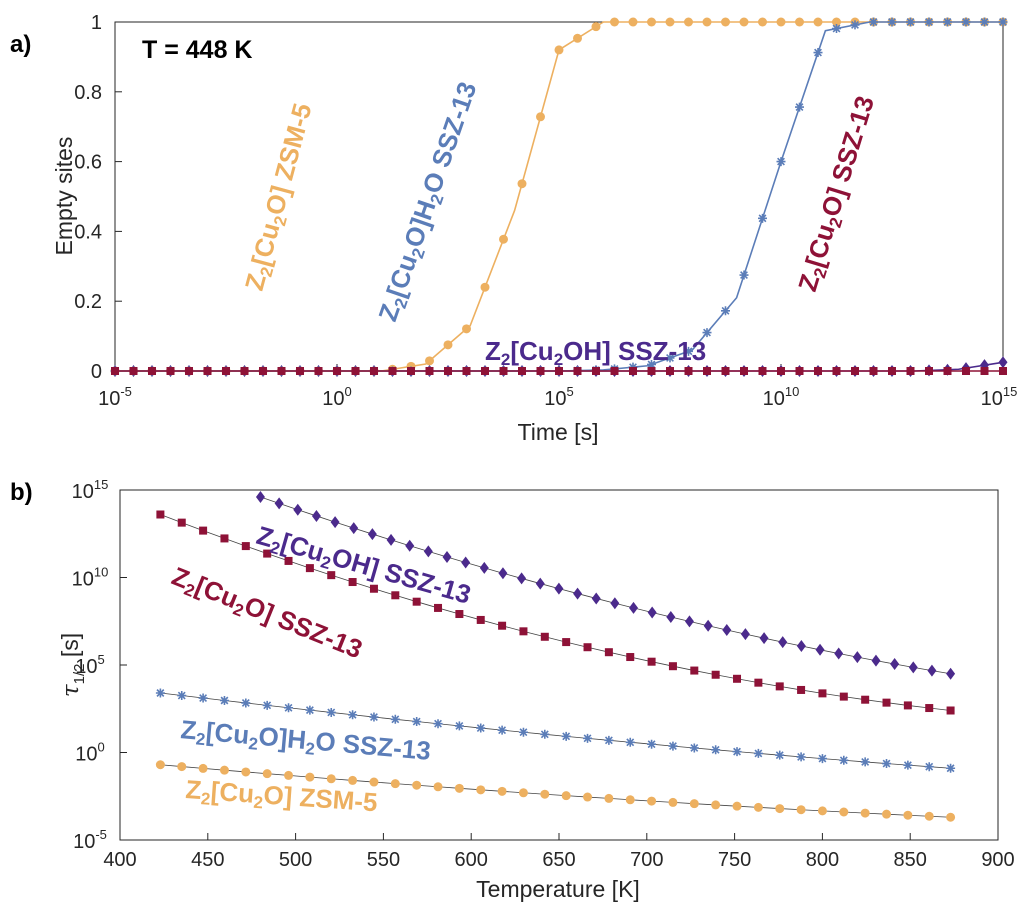  What do you see at coordinates (295, 860) in the screenshot?
I see `panel-b-x-tick-label: 500` at bounding box center [295, 860].